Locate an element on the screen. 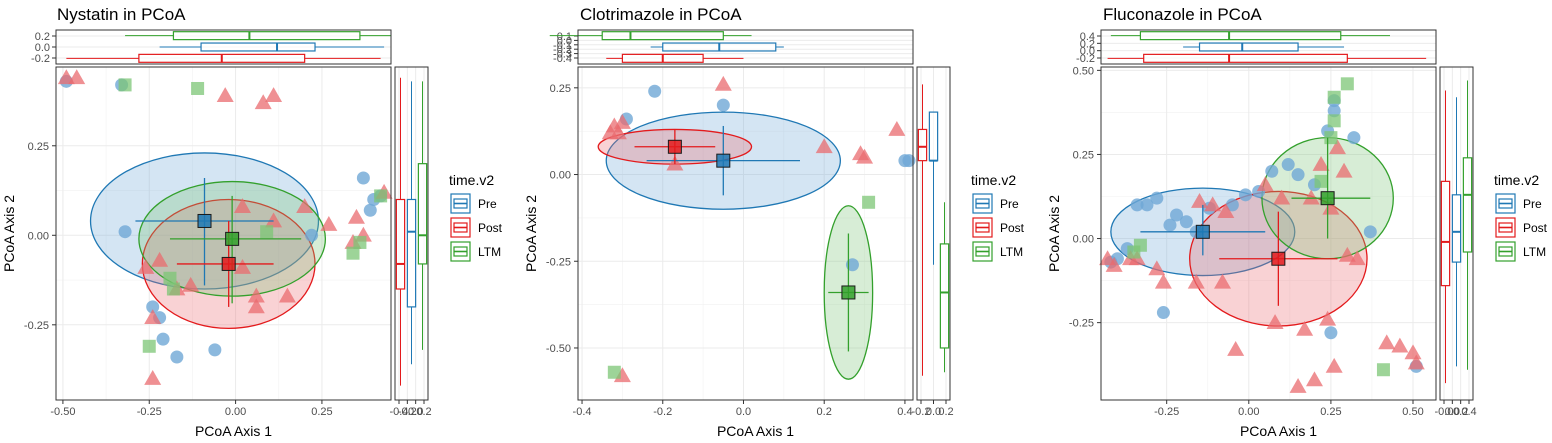  right-marginal-border is located at coordinates (933, 233).